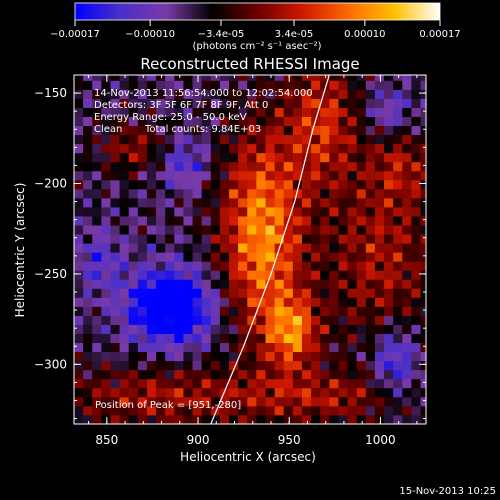  I want to click on chart-title: Reconstructed RHESSI Image, so click(249, 64).